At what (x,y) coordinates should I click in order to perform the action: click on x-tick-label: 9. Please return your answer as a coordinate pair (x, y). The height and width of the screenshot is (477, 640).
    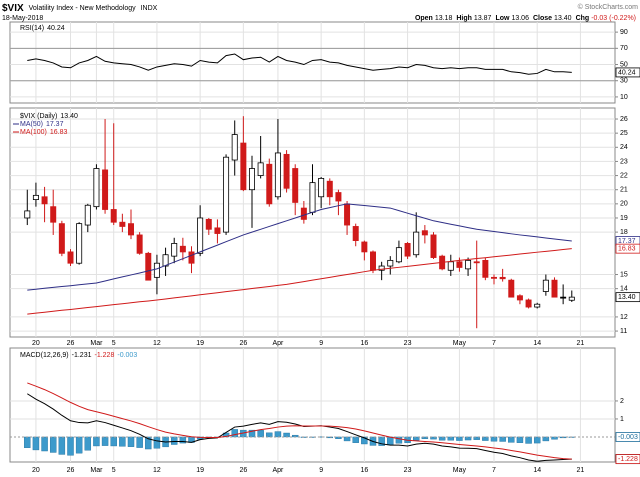
    Looking at the image, I should click on (321, 343).